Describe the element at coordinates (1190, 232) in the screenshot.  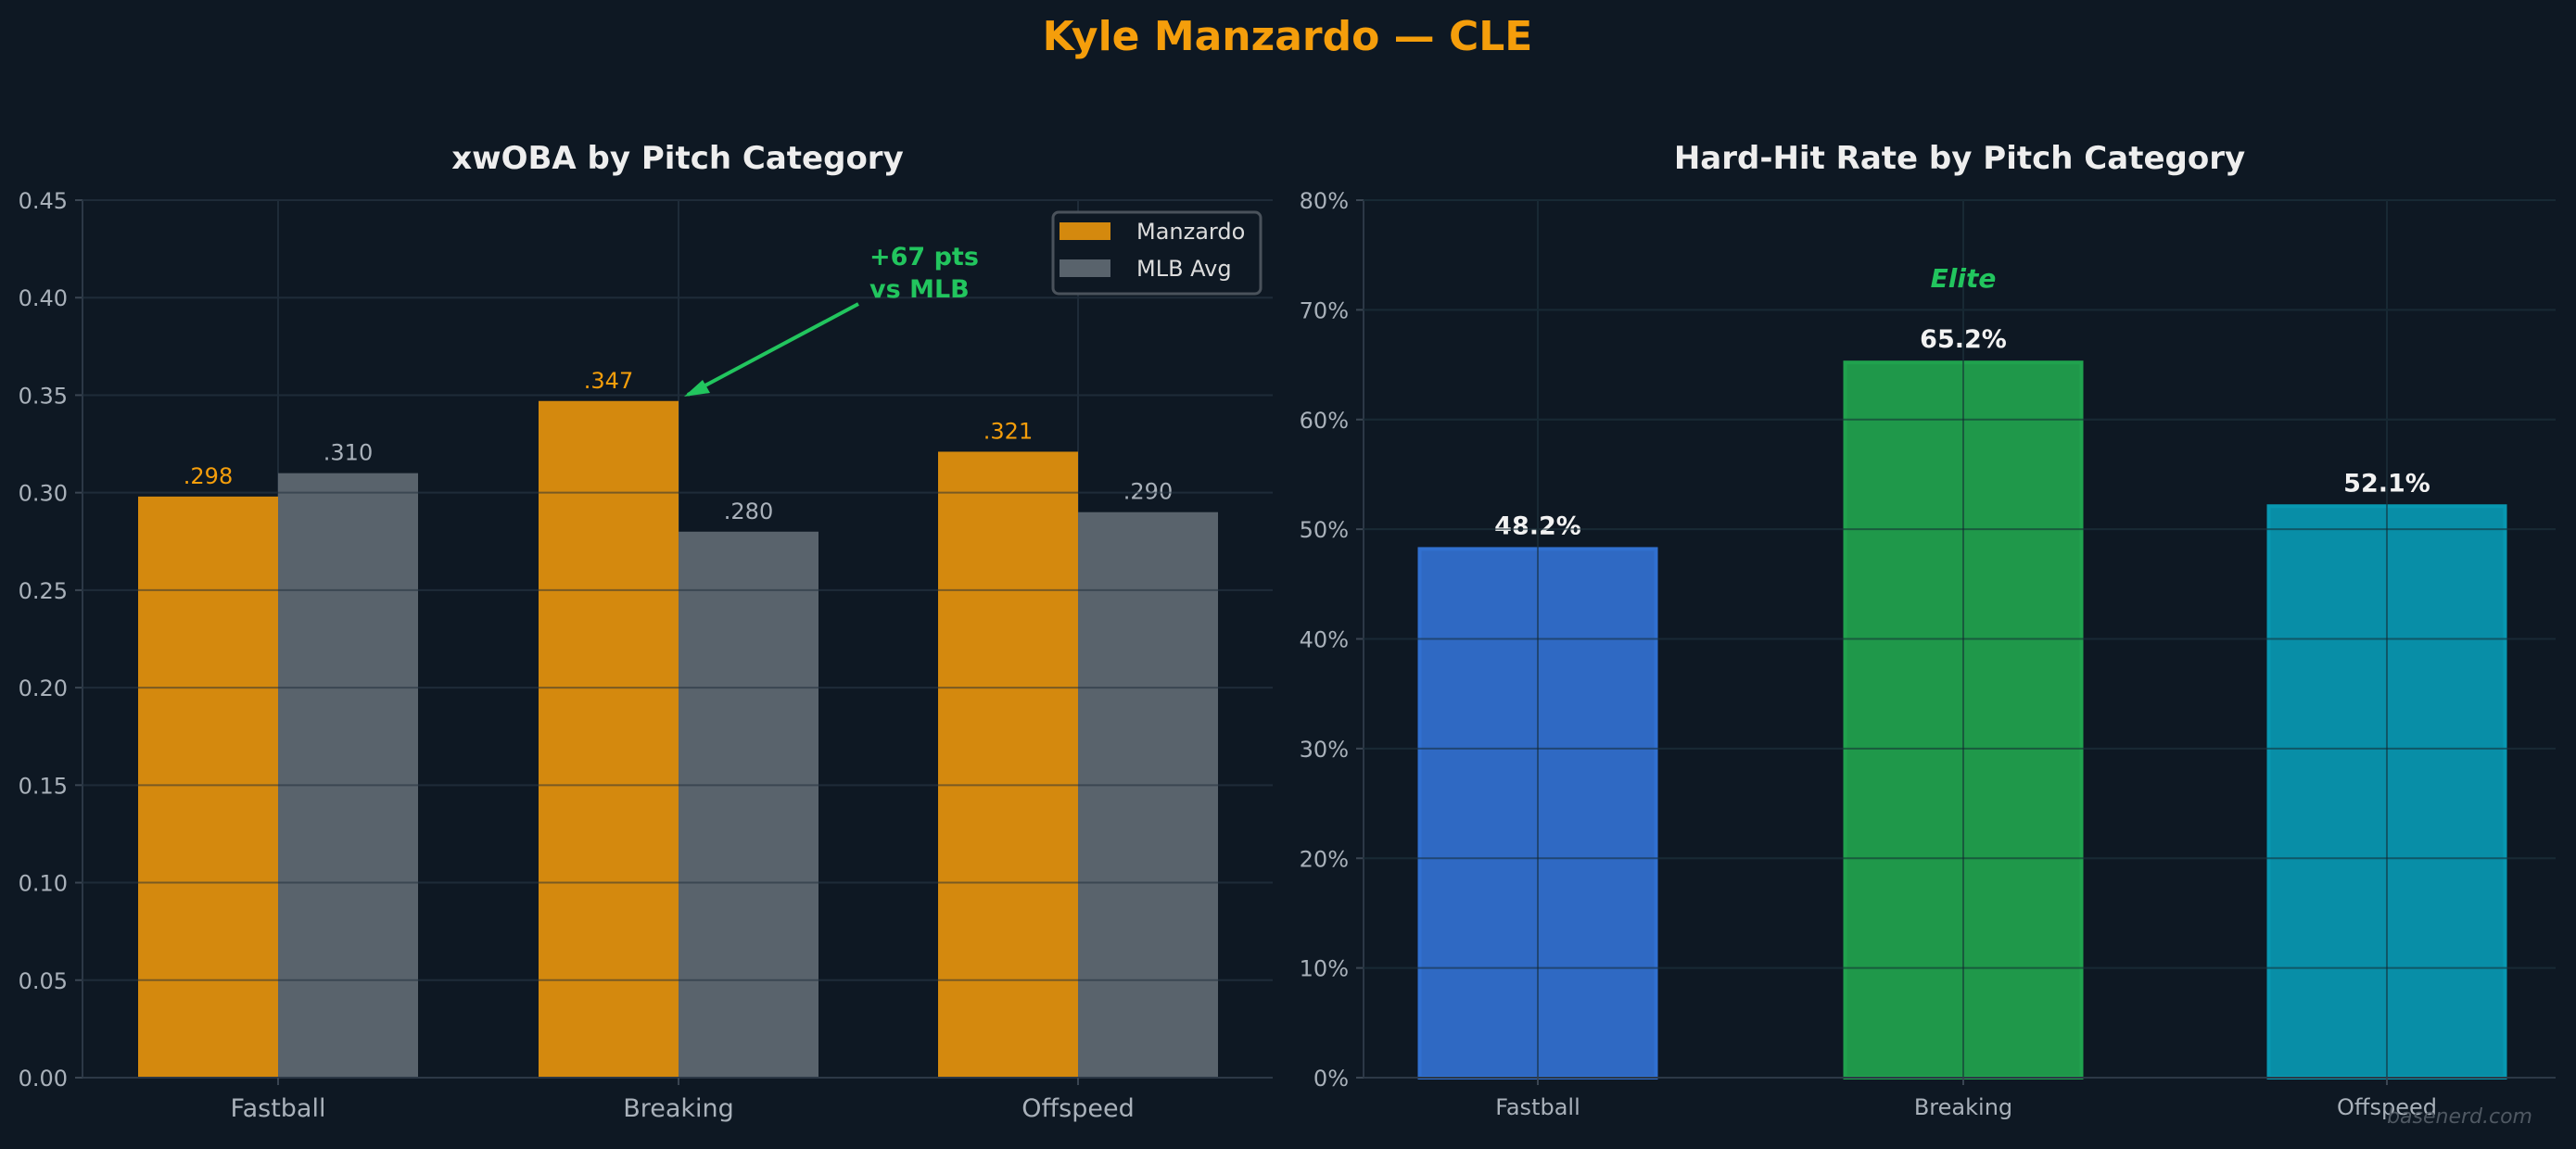
I see `legend-label: Manzardo` at that location.